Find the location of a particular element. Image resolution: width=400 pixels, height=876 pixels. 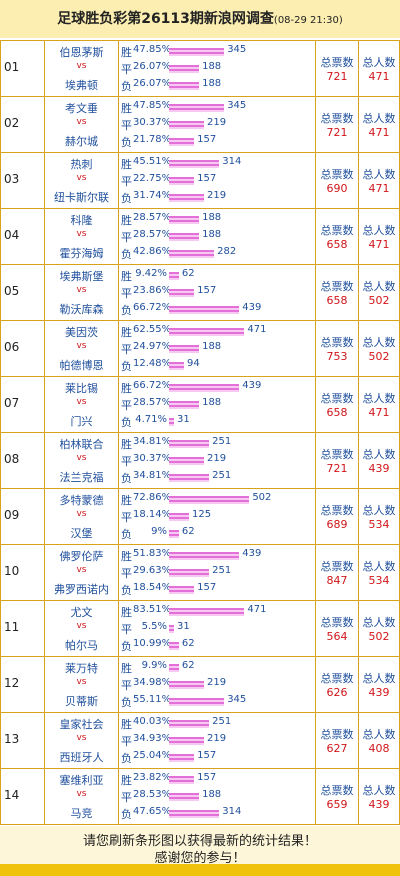

votes: 753 is located at coordinates (337, 356).